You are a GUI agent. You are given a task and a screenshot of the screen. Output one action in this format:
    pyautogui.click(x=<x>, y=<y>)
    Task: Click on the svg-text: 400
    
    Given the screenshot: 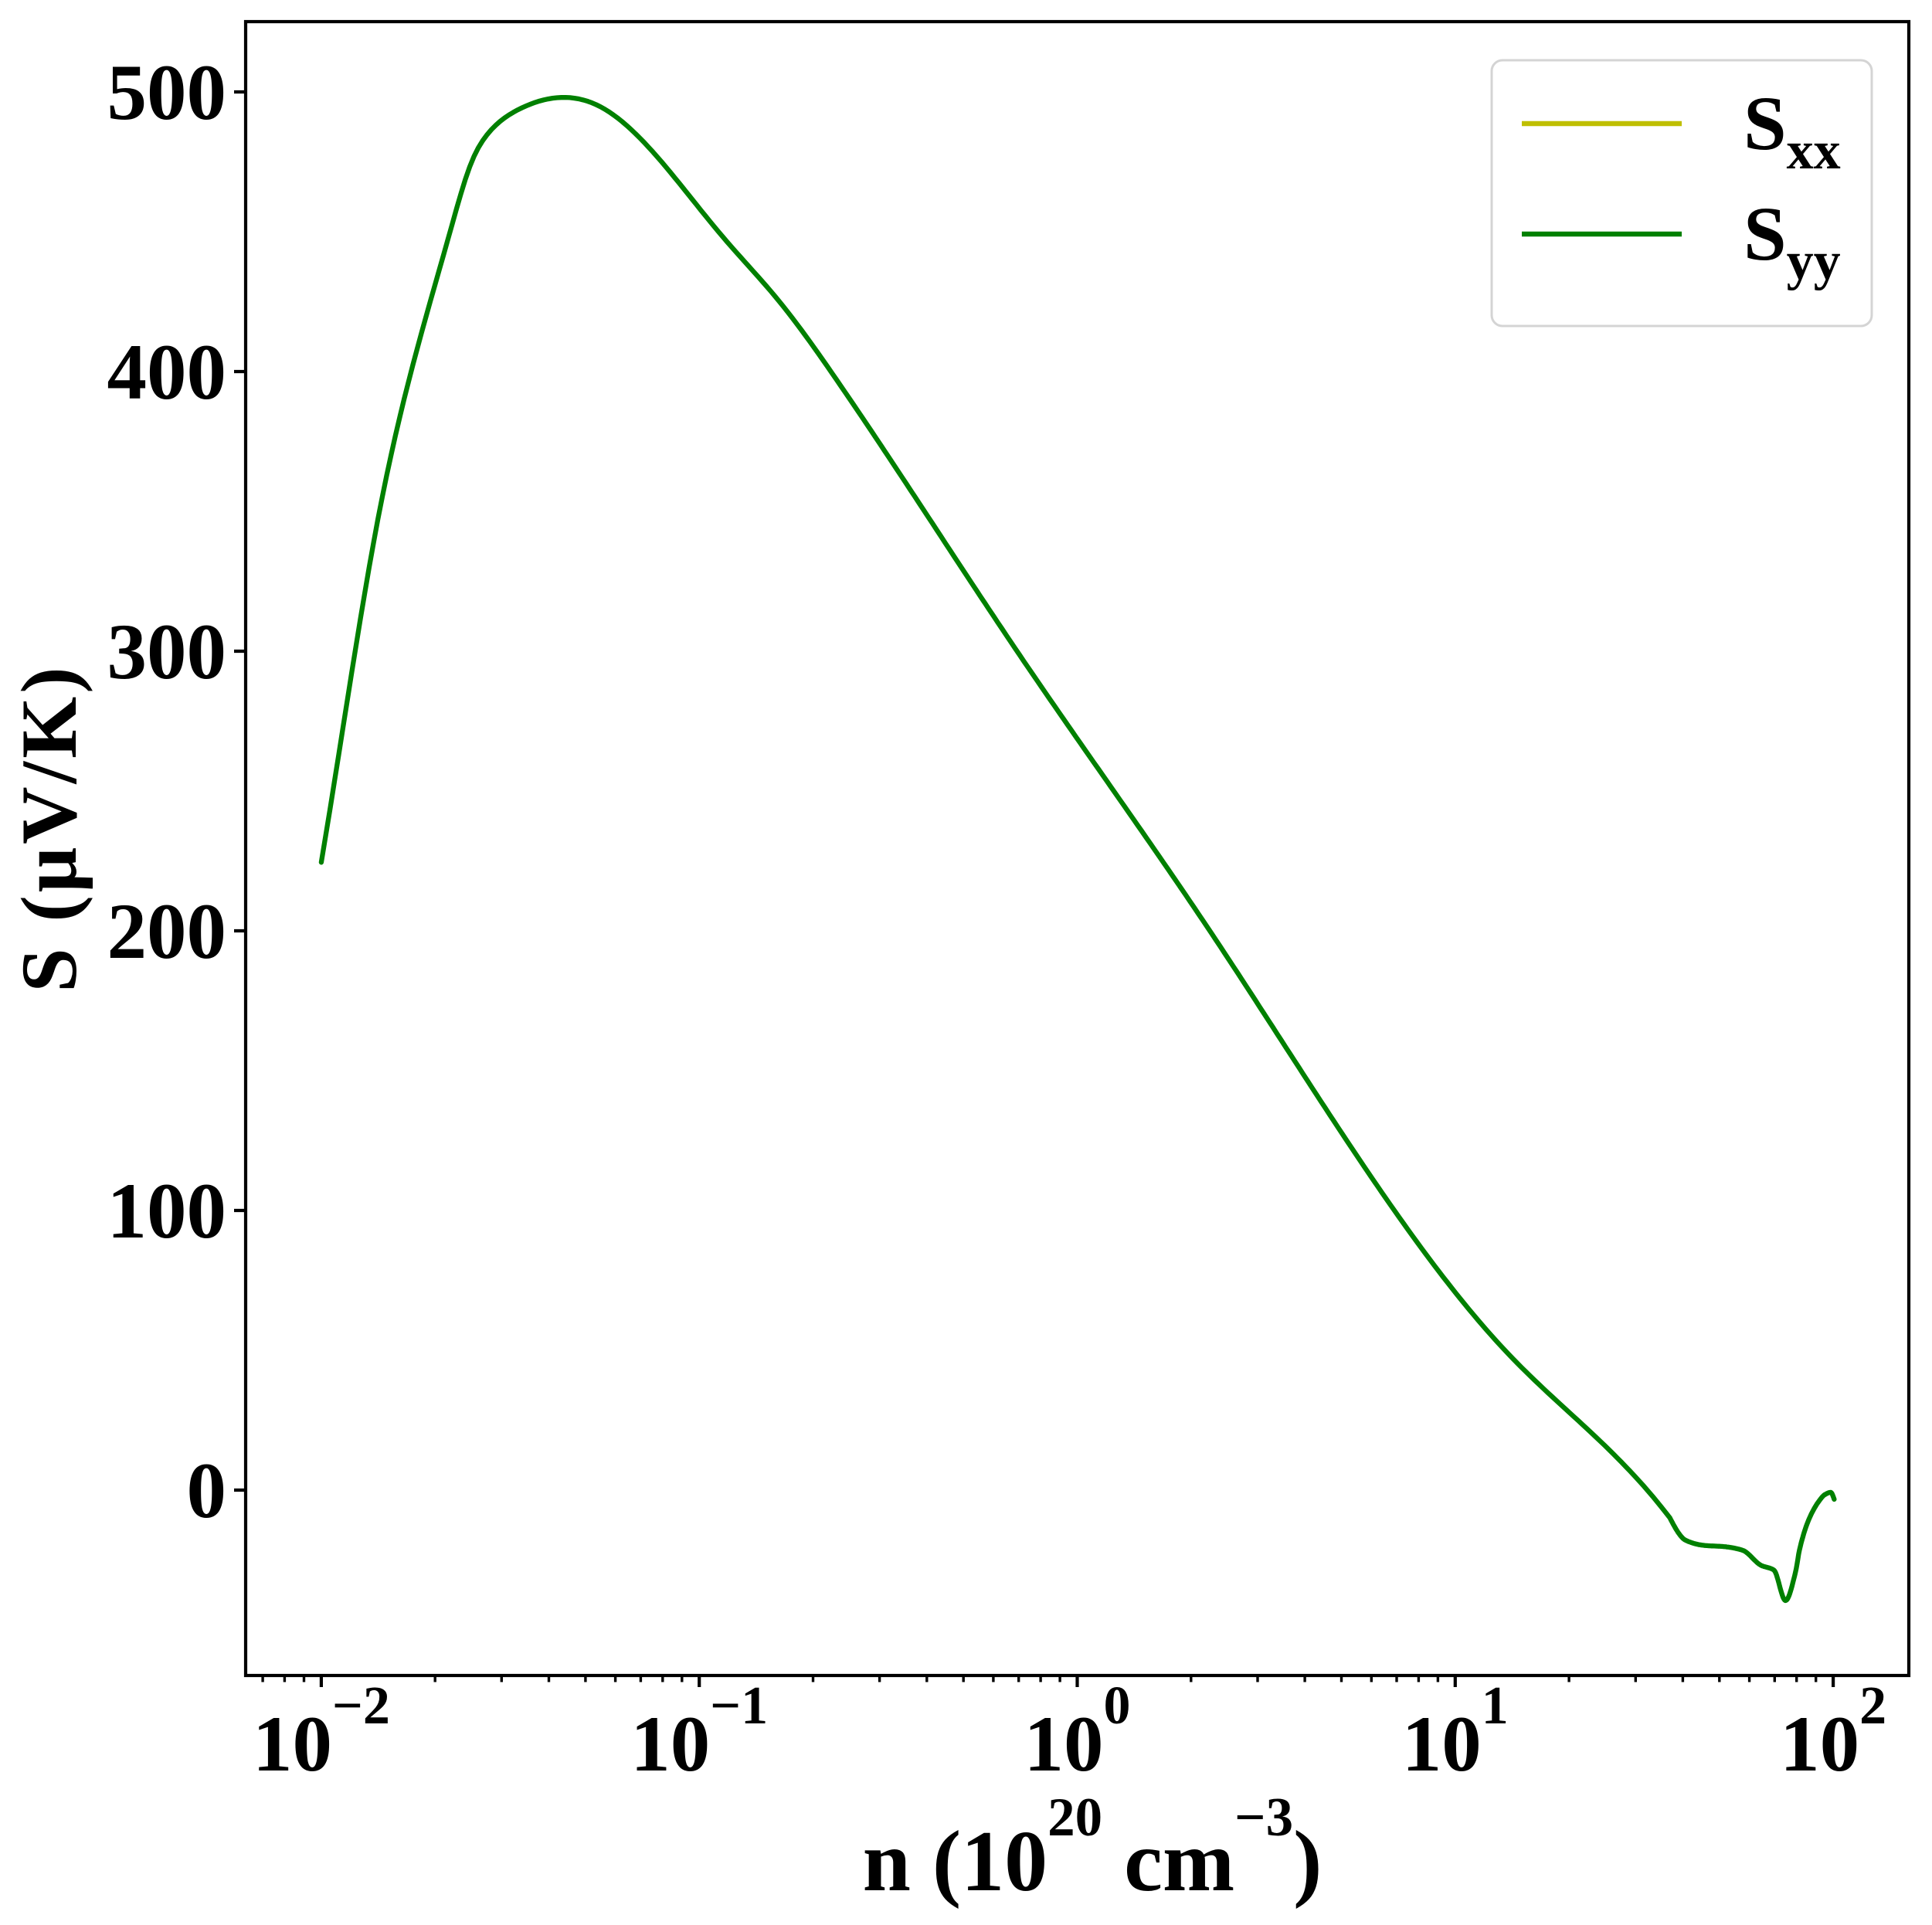 What is the action you would take?
    pyautogui.click(x=167, y=372)
    